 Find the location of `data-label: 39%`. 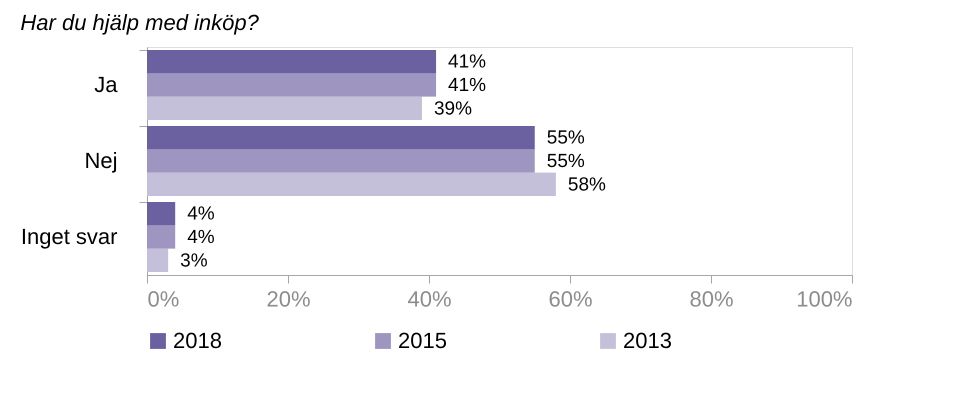

data-label: 39% is located at coordinates (453, 109).